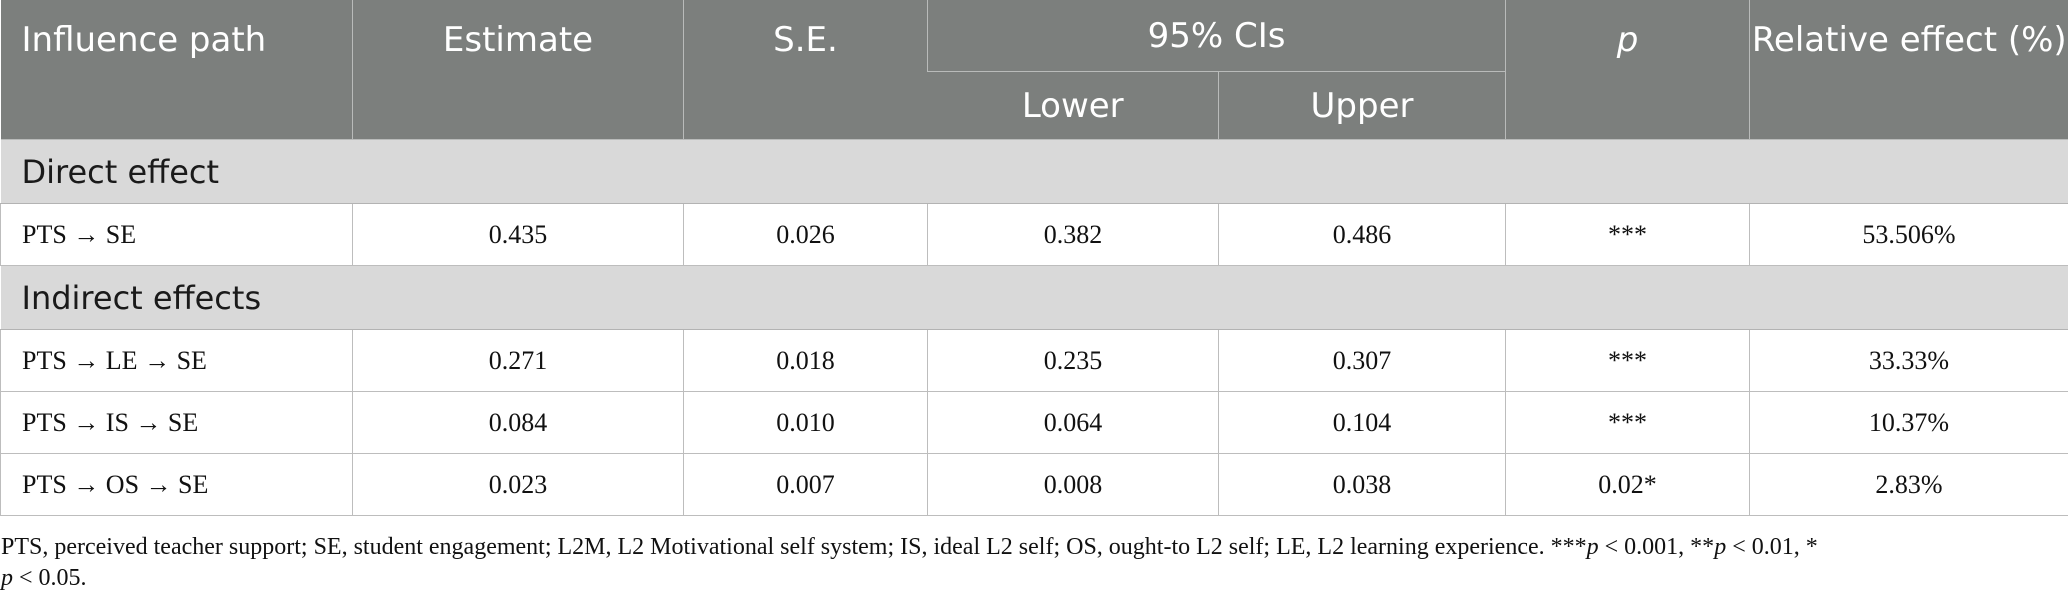  What do you see at coordinates (1073, 422) in the screenshot?
I see `cell-lower: 0.064` at bounding box center [1073, 422].